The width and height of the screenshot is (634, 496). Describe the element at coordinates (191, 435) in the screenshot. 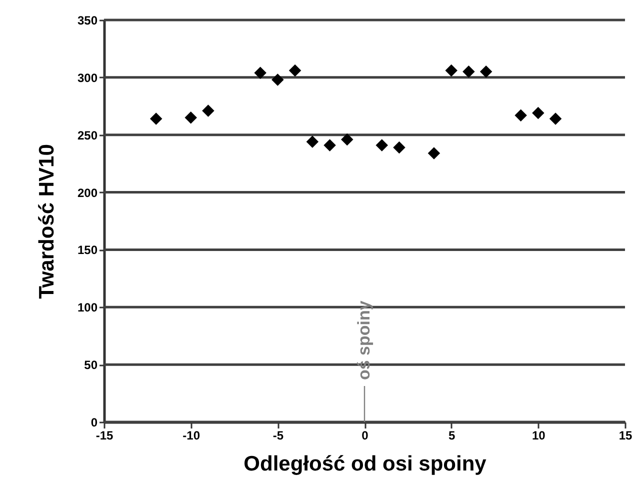

I see `x-tick-label: -10` at that location.